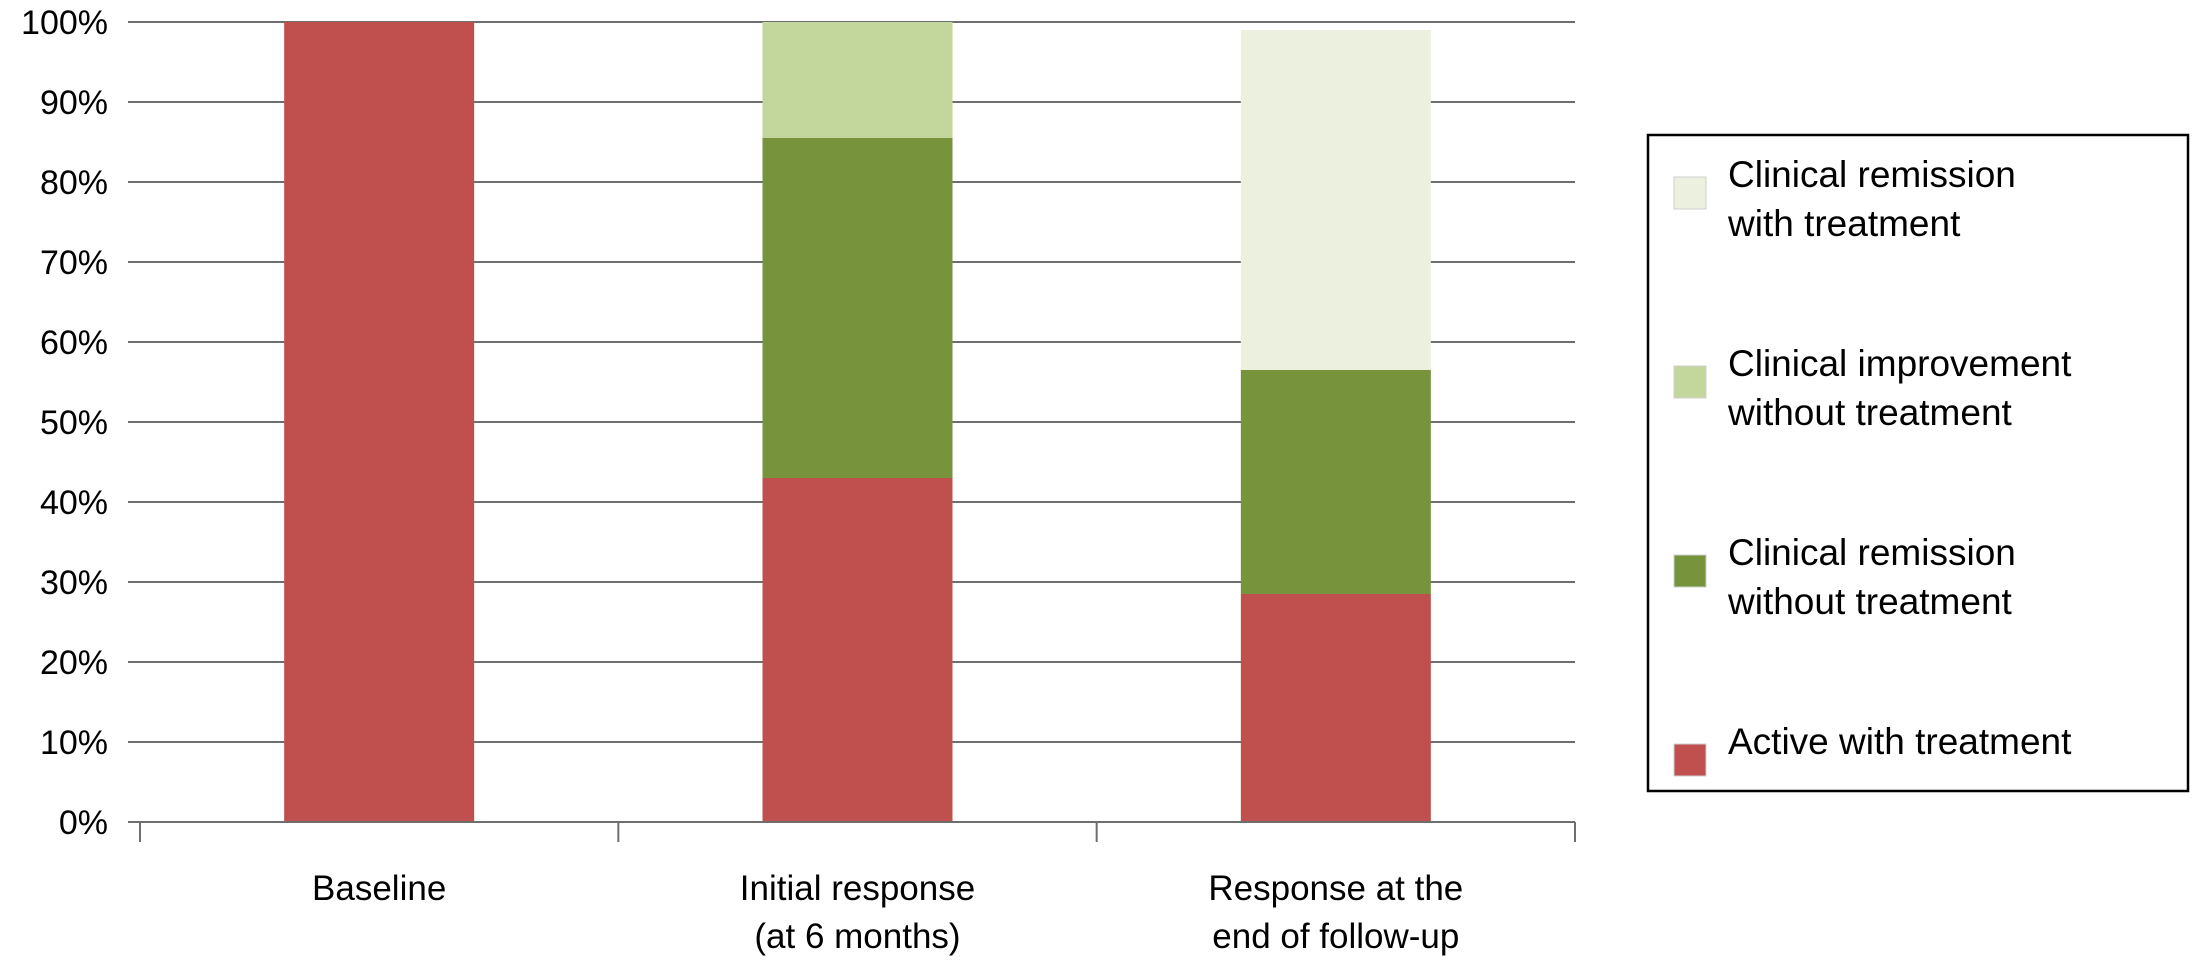  I want to click on x-category-label: Baseline, so click(379, 888).